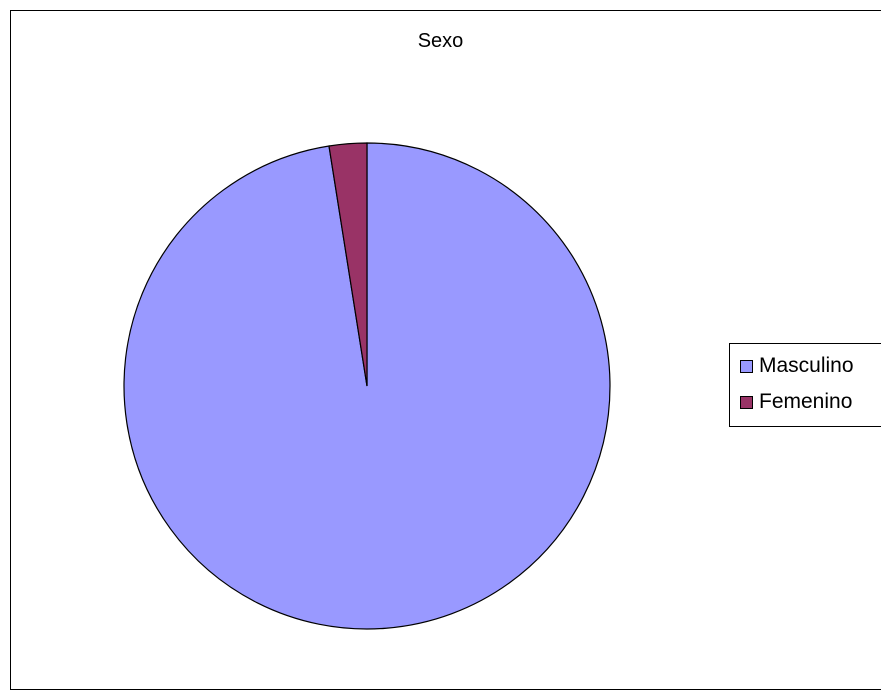 This screenshot has height=690, width=881. Describe the element at coordinates (746, 402) in the screenshot. I see `legend-swatch-femenino` at that location.